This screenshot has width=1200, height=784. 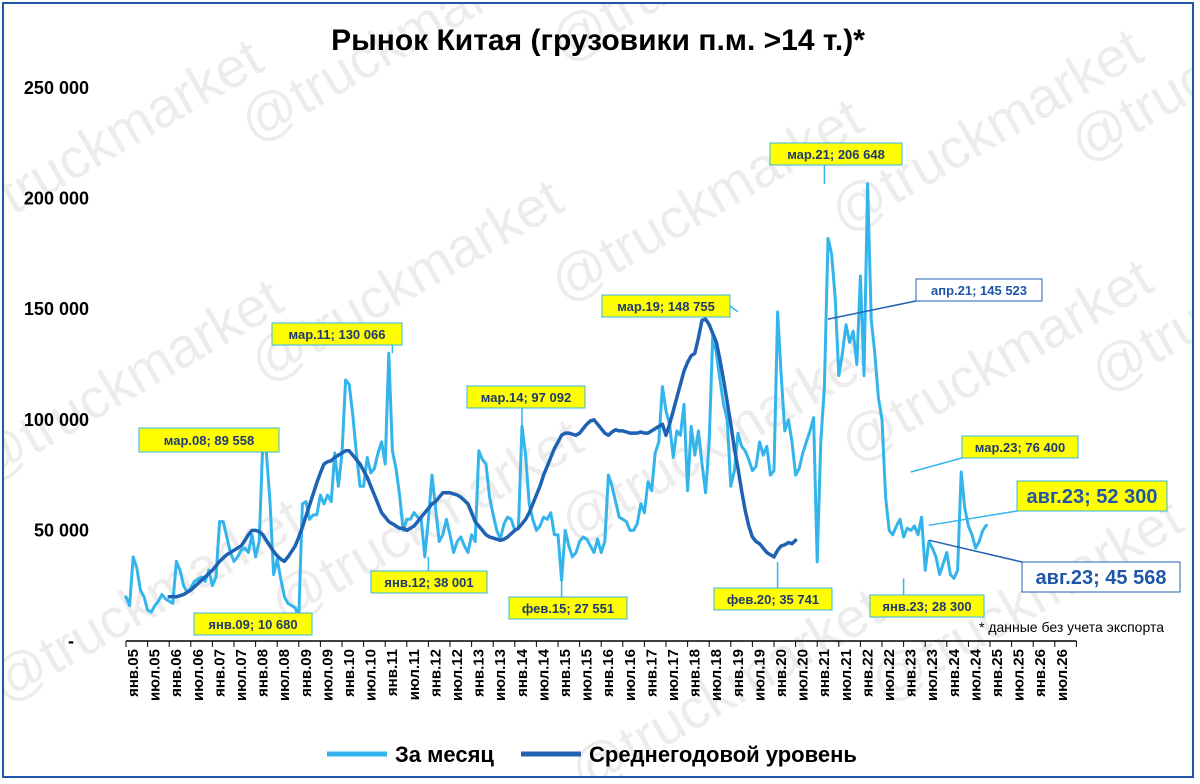 I want to click on annotation-label: фев.15; 27 551, so click(x=568, y=608).